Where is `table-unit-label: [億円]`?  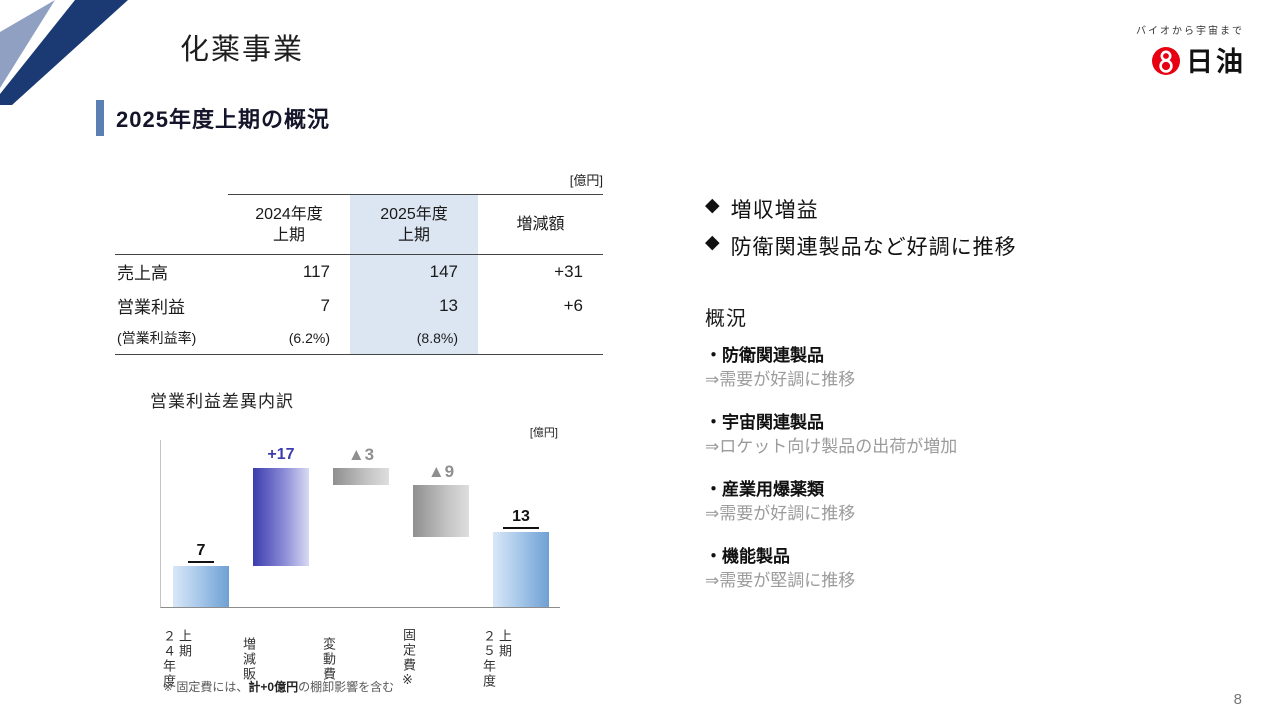 table-unit-label: [億円] is located at coordinates (586, 180).